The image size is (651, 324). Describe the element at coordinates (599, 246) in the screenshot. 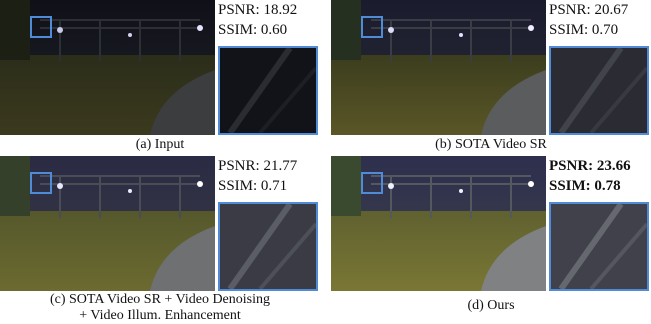

I see `zoomed-crop-ours` at that location.